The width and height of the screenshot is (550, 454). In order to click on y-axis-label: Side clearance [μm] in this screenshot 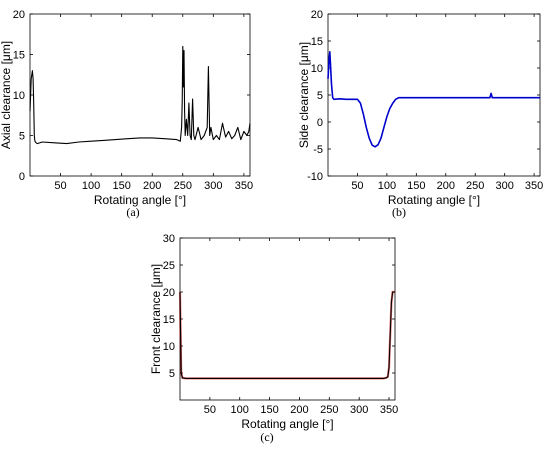, I will do `click(304, 95)`.